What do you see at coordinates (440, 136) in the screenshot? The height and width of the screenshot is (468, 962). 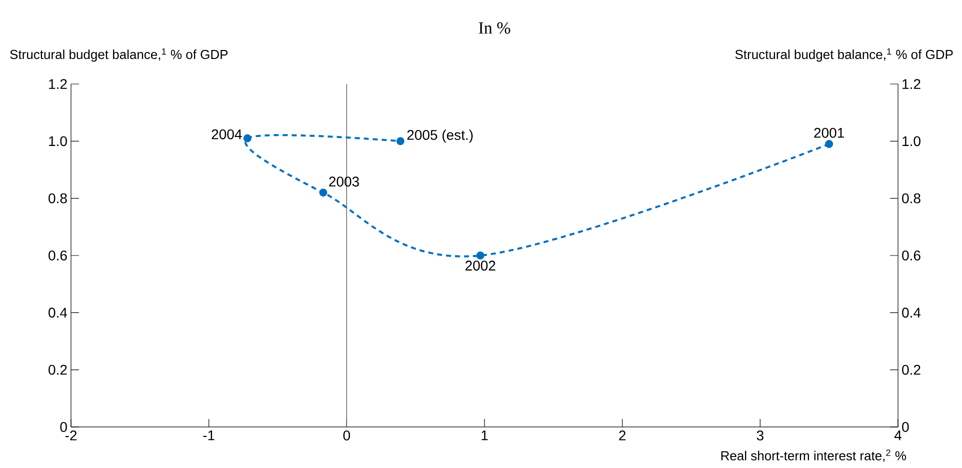 I see `annotation: 2005 (est.)` at bounding box center [440, 136].